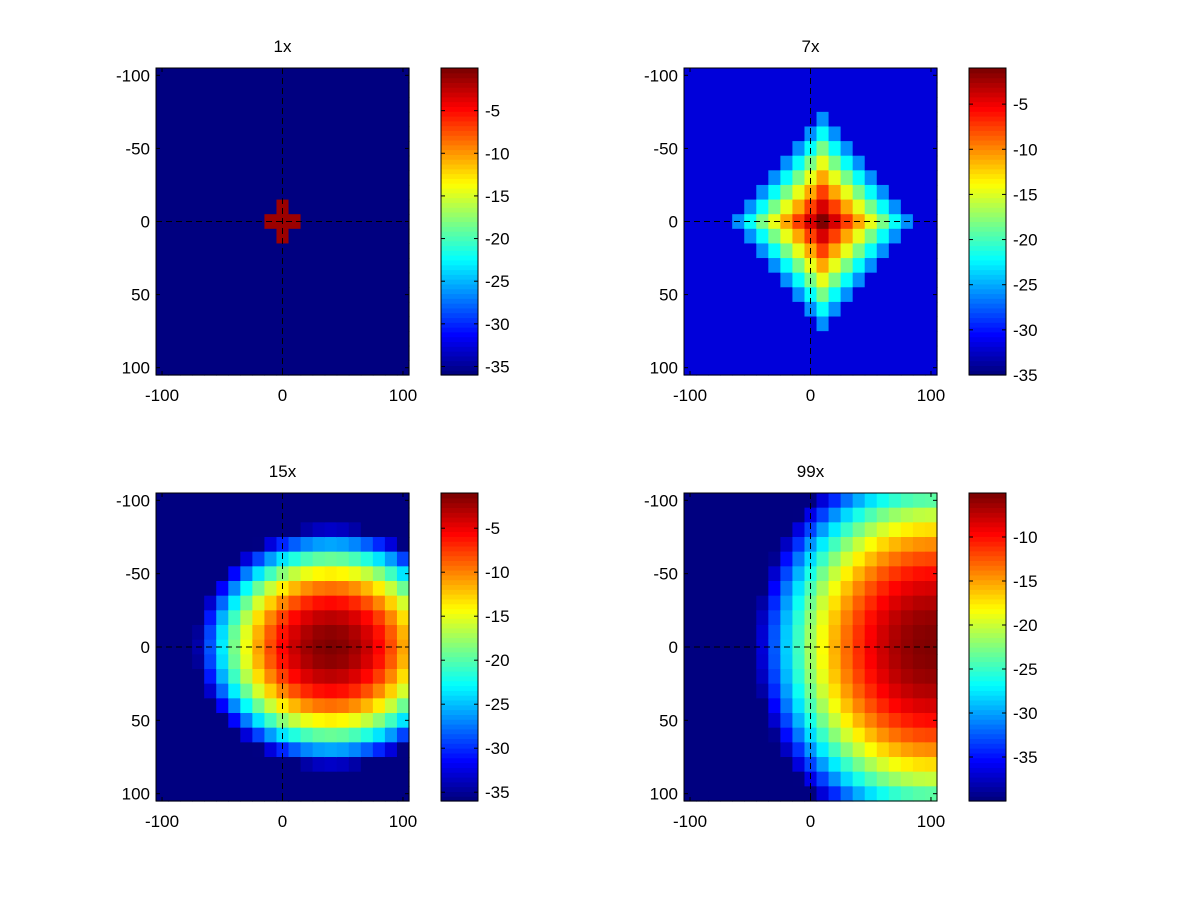  What do you see at coordinates (1020, 104) in the screenshot?
I see `colorbar-tick-label: -5` at bounding box center [1020, 104].